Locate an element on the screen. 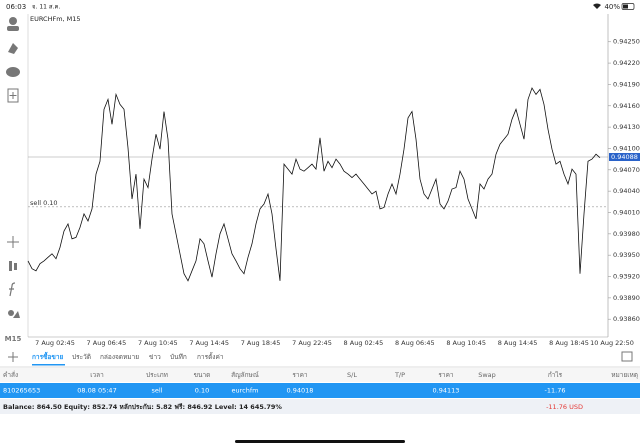  tab: ประวัติ is located at coordinates (81, 357).